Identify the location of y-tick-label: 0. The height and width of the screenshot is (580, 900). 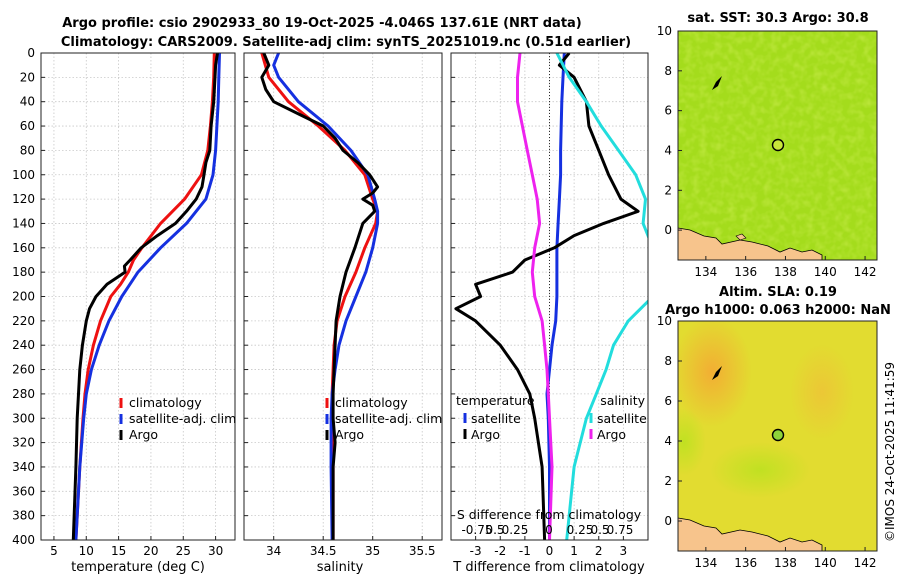
(31, 53).